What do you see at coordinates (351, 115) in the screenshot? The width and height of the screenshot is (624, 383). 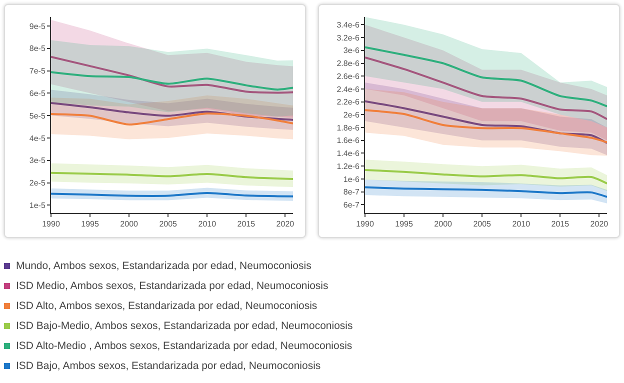 I see `y-tick-label: 2e-6` at bounding box center [351, 115].